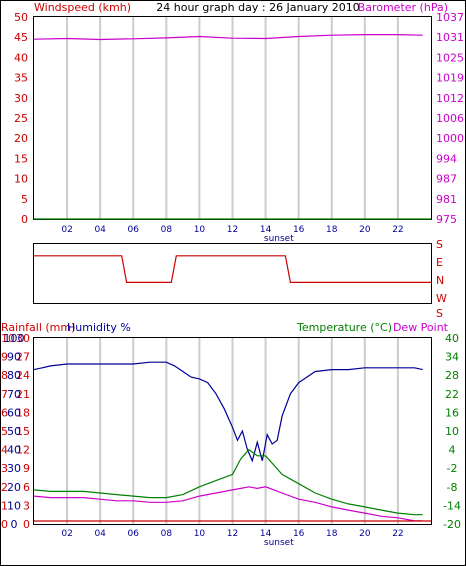 The width and height of the screenshot is (466, 566). What do you see at coordinates (23, 375) in the screenshot?
I see `humidity-scale-tick-label: 24` at bounding box center [23, 375].